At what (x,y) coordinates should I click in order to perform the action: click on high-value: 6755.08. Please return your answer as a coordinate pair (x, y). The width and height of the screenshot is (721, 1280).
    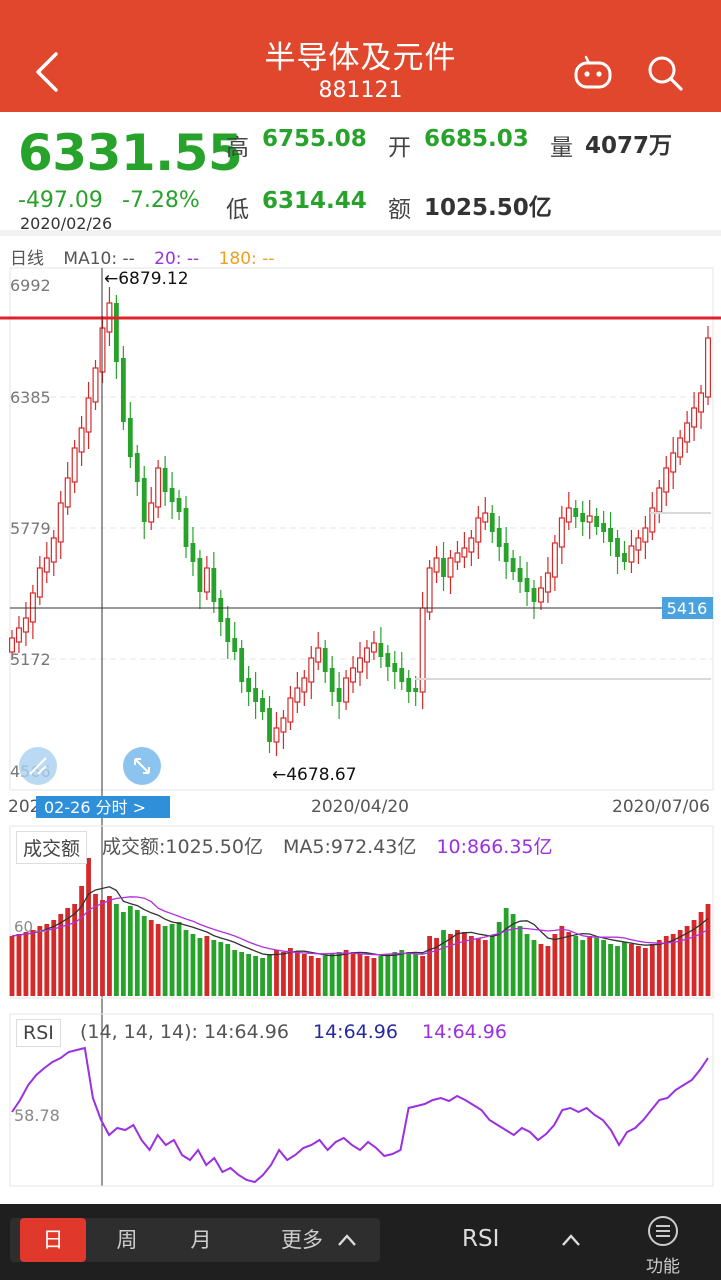
    Looking at the image, I should click on (314, 139).